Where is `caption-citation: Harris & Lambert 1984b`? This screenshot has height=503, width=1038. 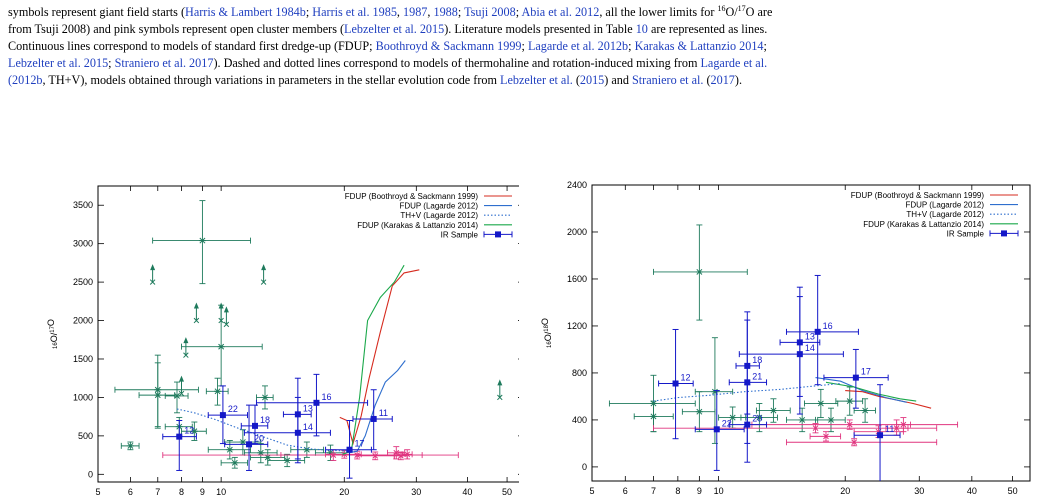
caption-citation: Harris & Lambert 1984b is located at coordinates (245, 12).